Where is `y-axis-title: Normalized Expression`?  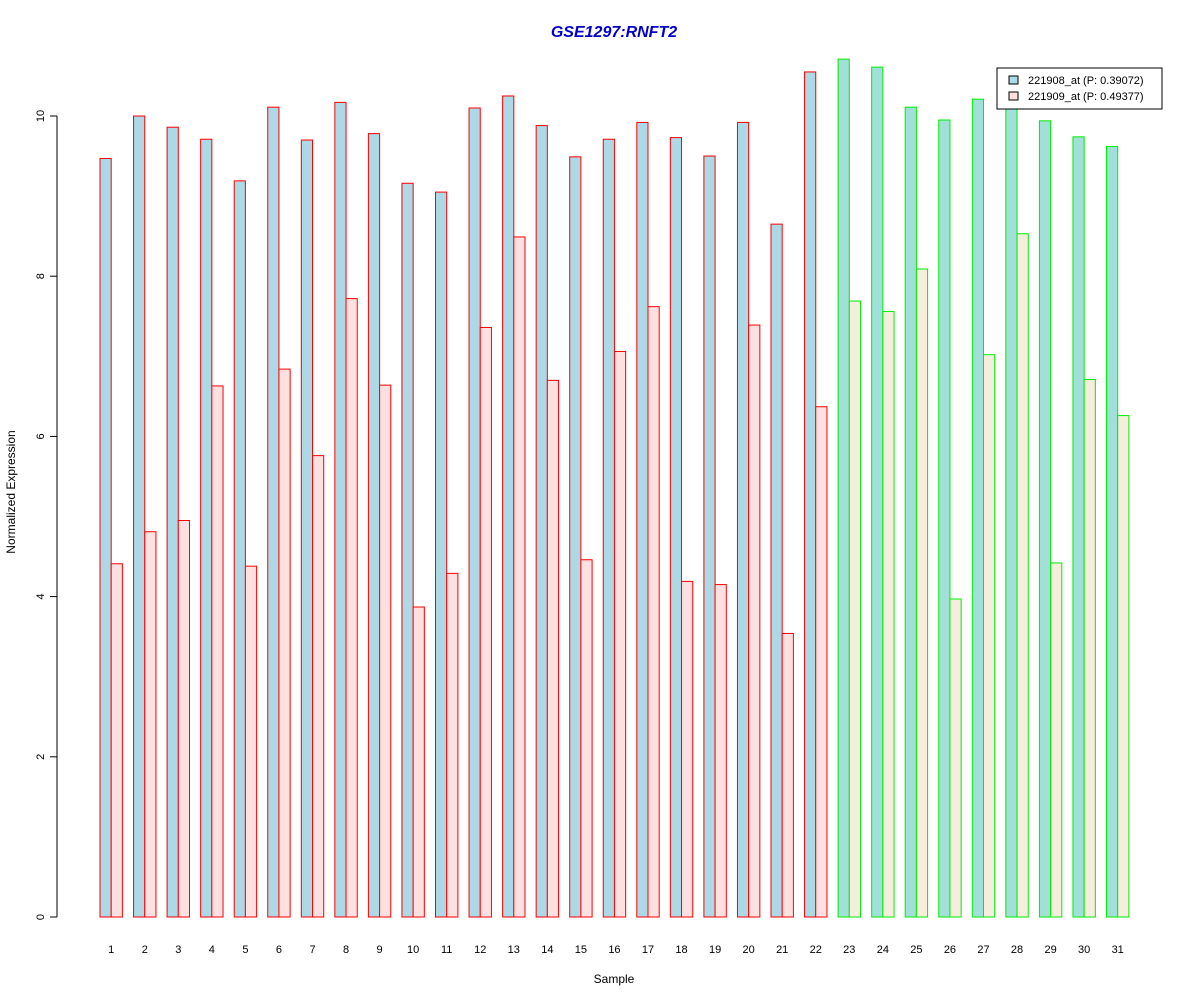
y-axis-title: Normalized Expression is located at coordinates (11, 491).